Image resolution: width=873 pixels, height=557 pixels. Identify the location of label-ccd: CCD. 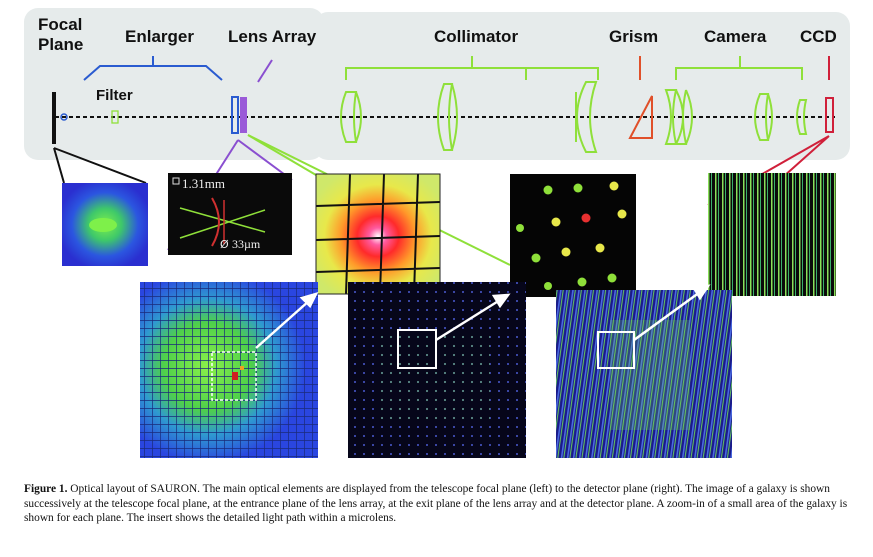
(818, 36).